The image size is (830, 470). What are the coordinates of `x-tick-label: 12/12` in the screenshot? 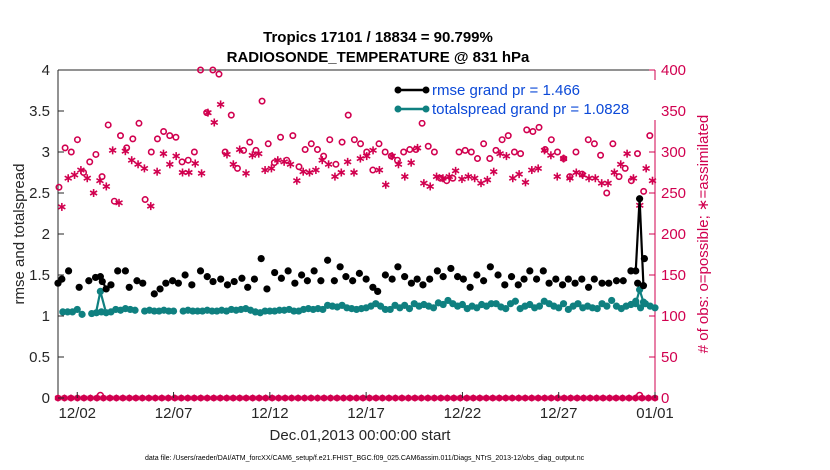 It's located at (270, 413).